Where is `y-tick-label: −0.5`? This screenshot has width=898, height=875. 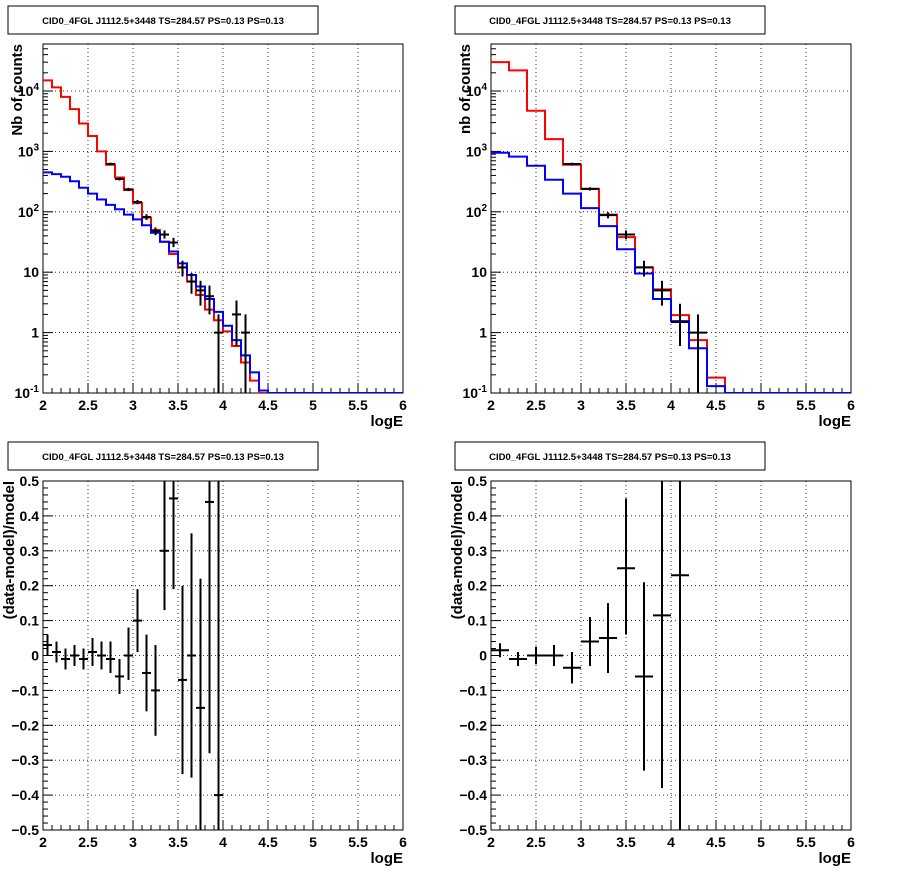
y-tick-label: −0.5 is located at coordinates (473, 830).